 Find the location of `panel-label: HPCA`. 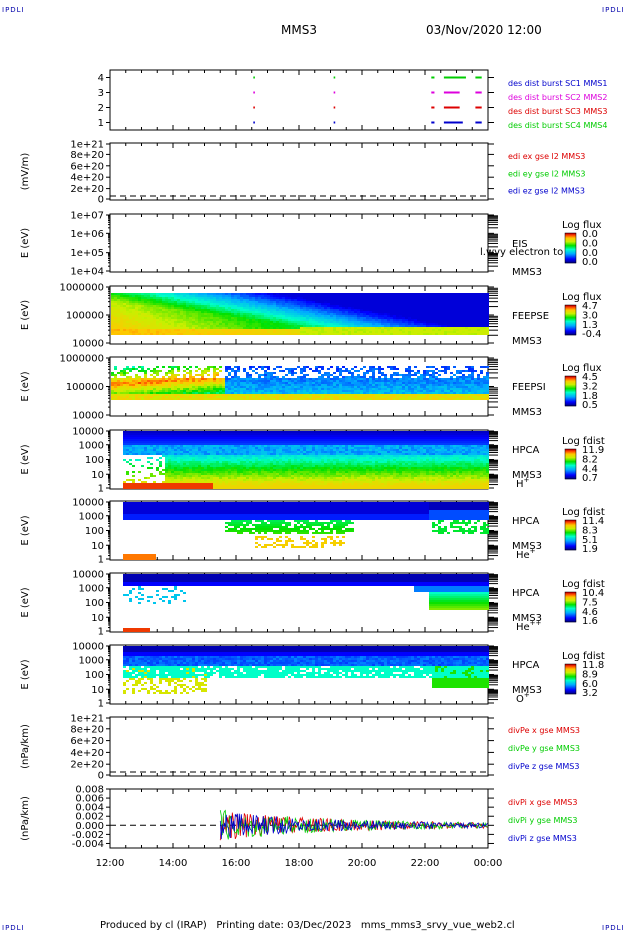

panel-label: HPCA is located at coordinates (526, 450).